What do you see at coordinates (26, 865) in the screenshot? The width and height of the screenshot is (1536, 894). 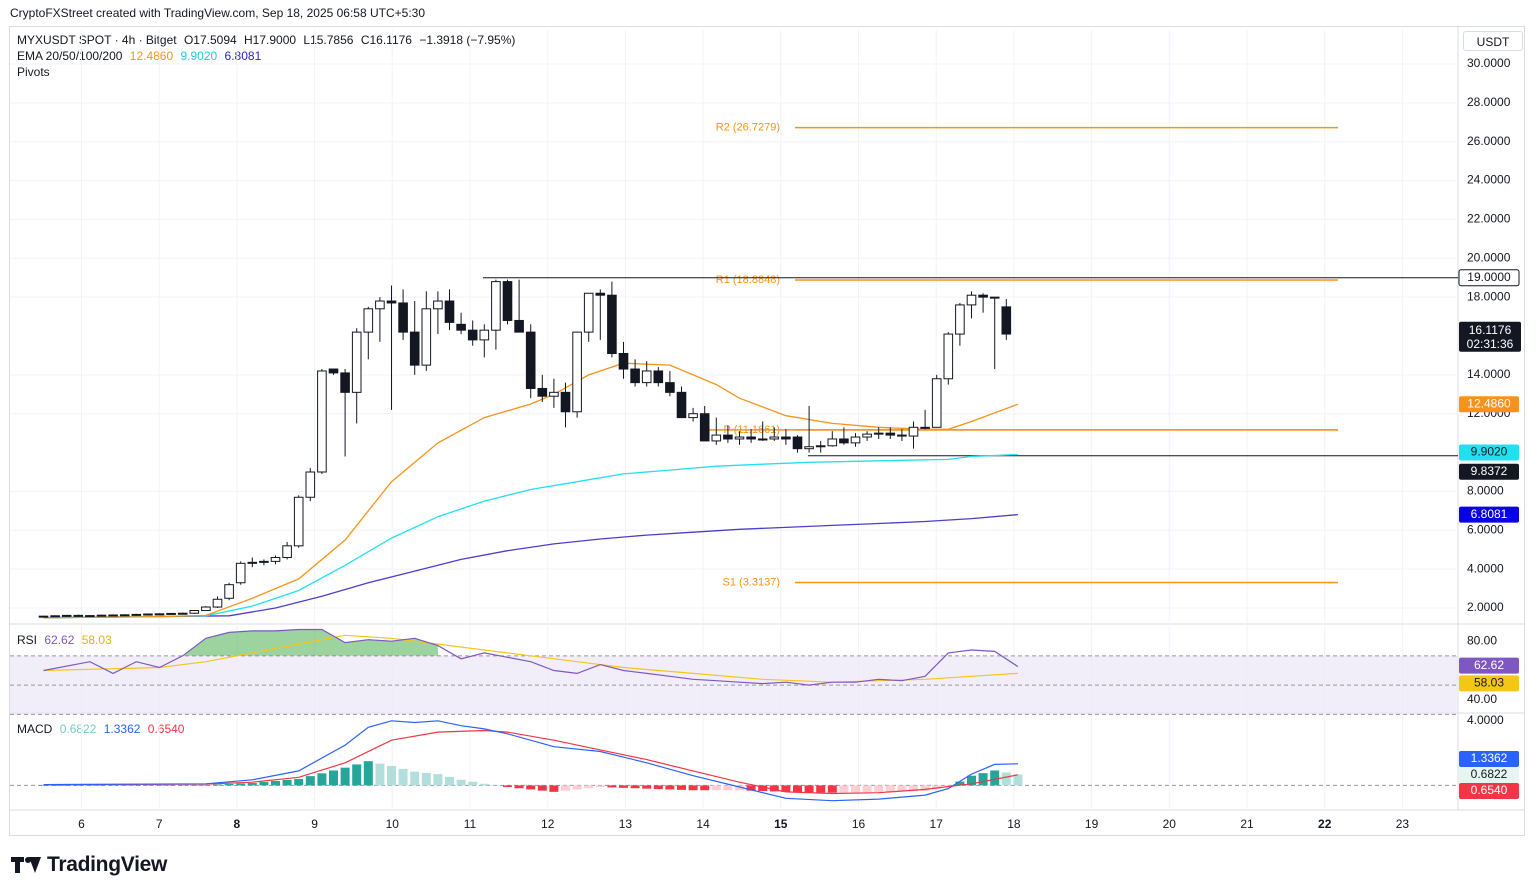 I see `tradingview-logo-icon` at bounding box center [26, 865].